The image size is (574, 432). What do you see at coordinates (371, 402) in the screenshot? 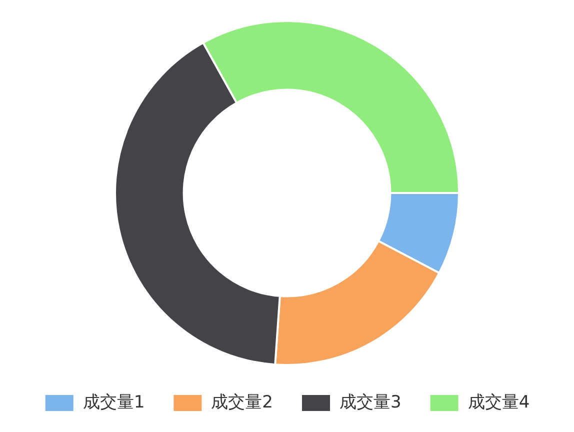
I see `legend-label: 成交量3` at bounding box center [371, 402].